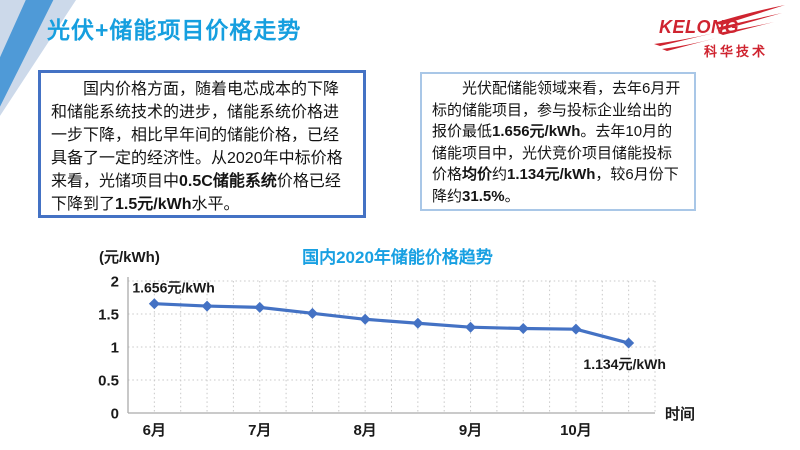 The image size is (800, 450). Describe the element at coordinates (551, 174) in the screenshot. I see `highlighted-text: 1.134元/kWh` at that location.